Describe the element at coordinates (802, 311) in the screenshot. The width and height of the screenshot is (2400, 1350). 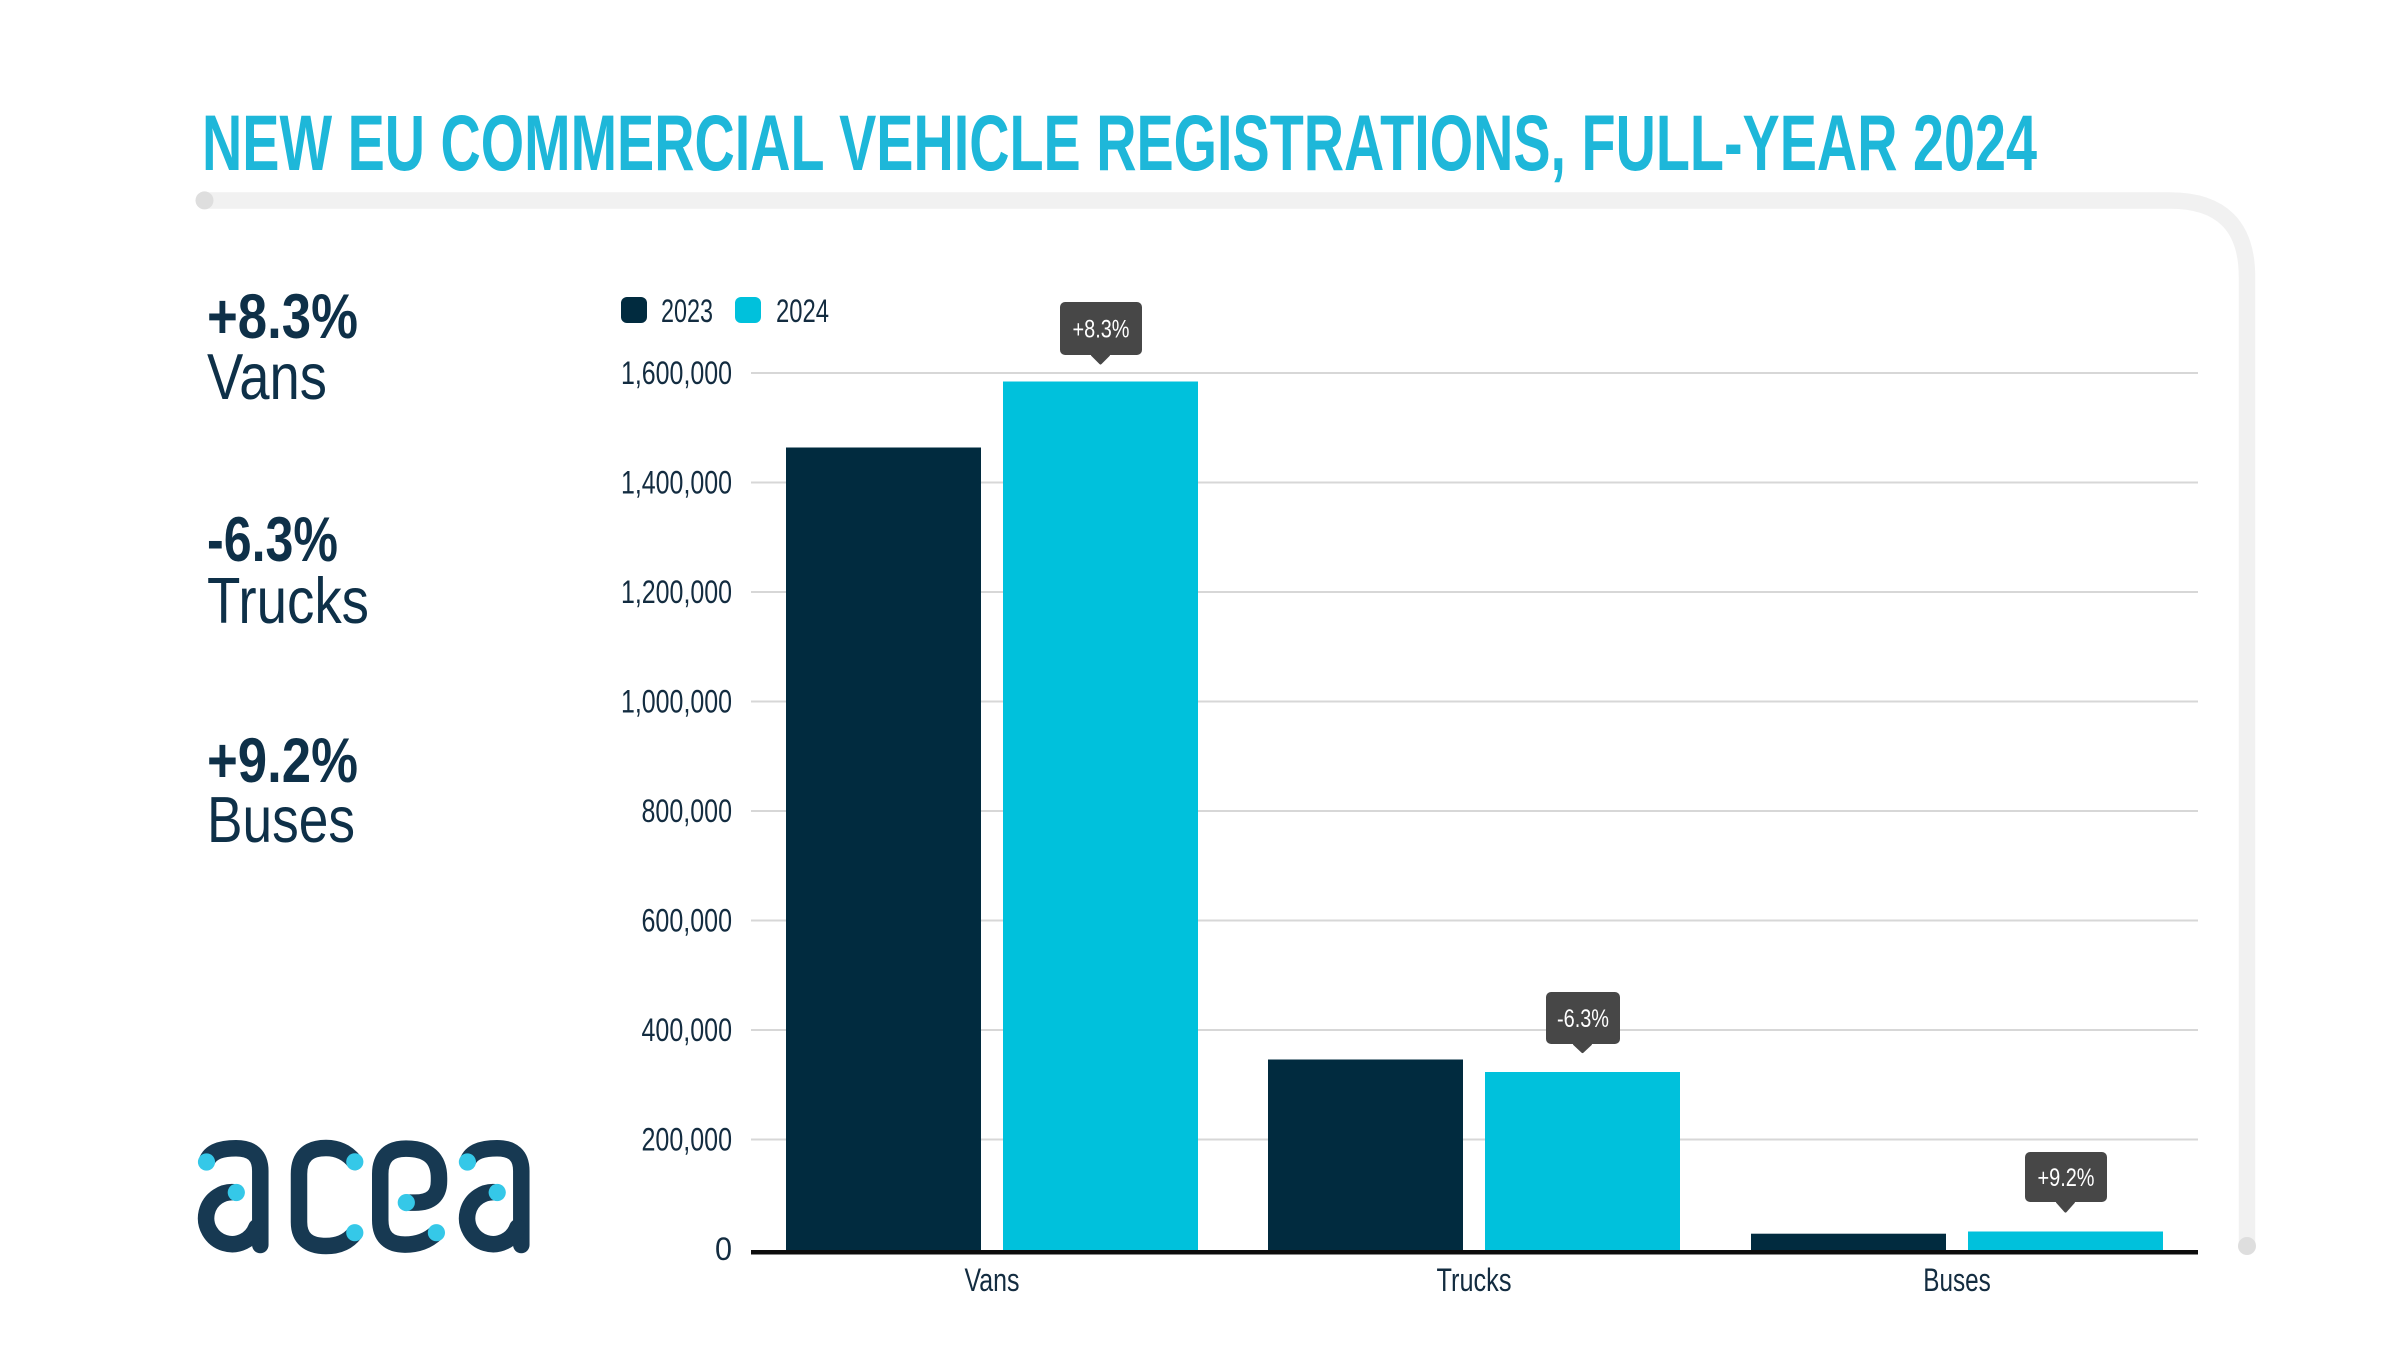
I see `svg-text: 2024` at that location.